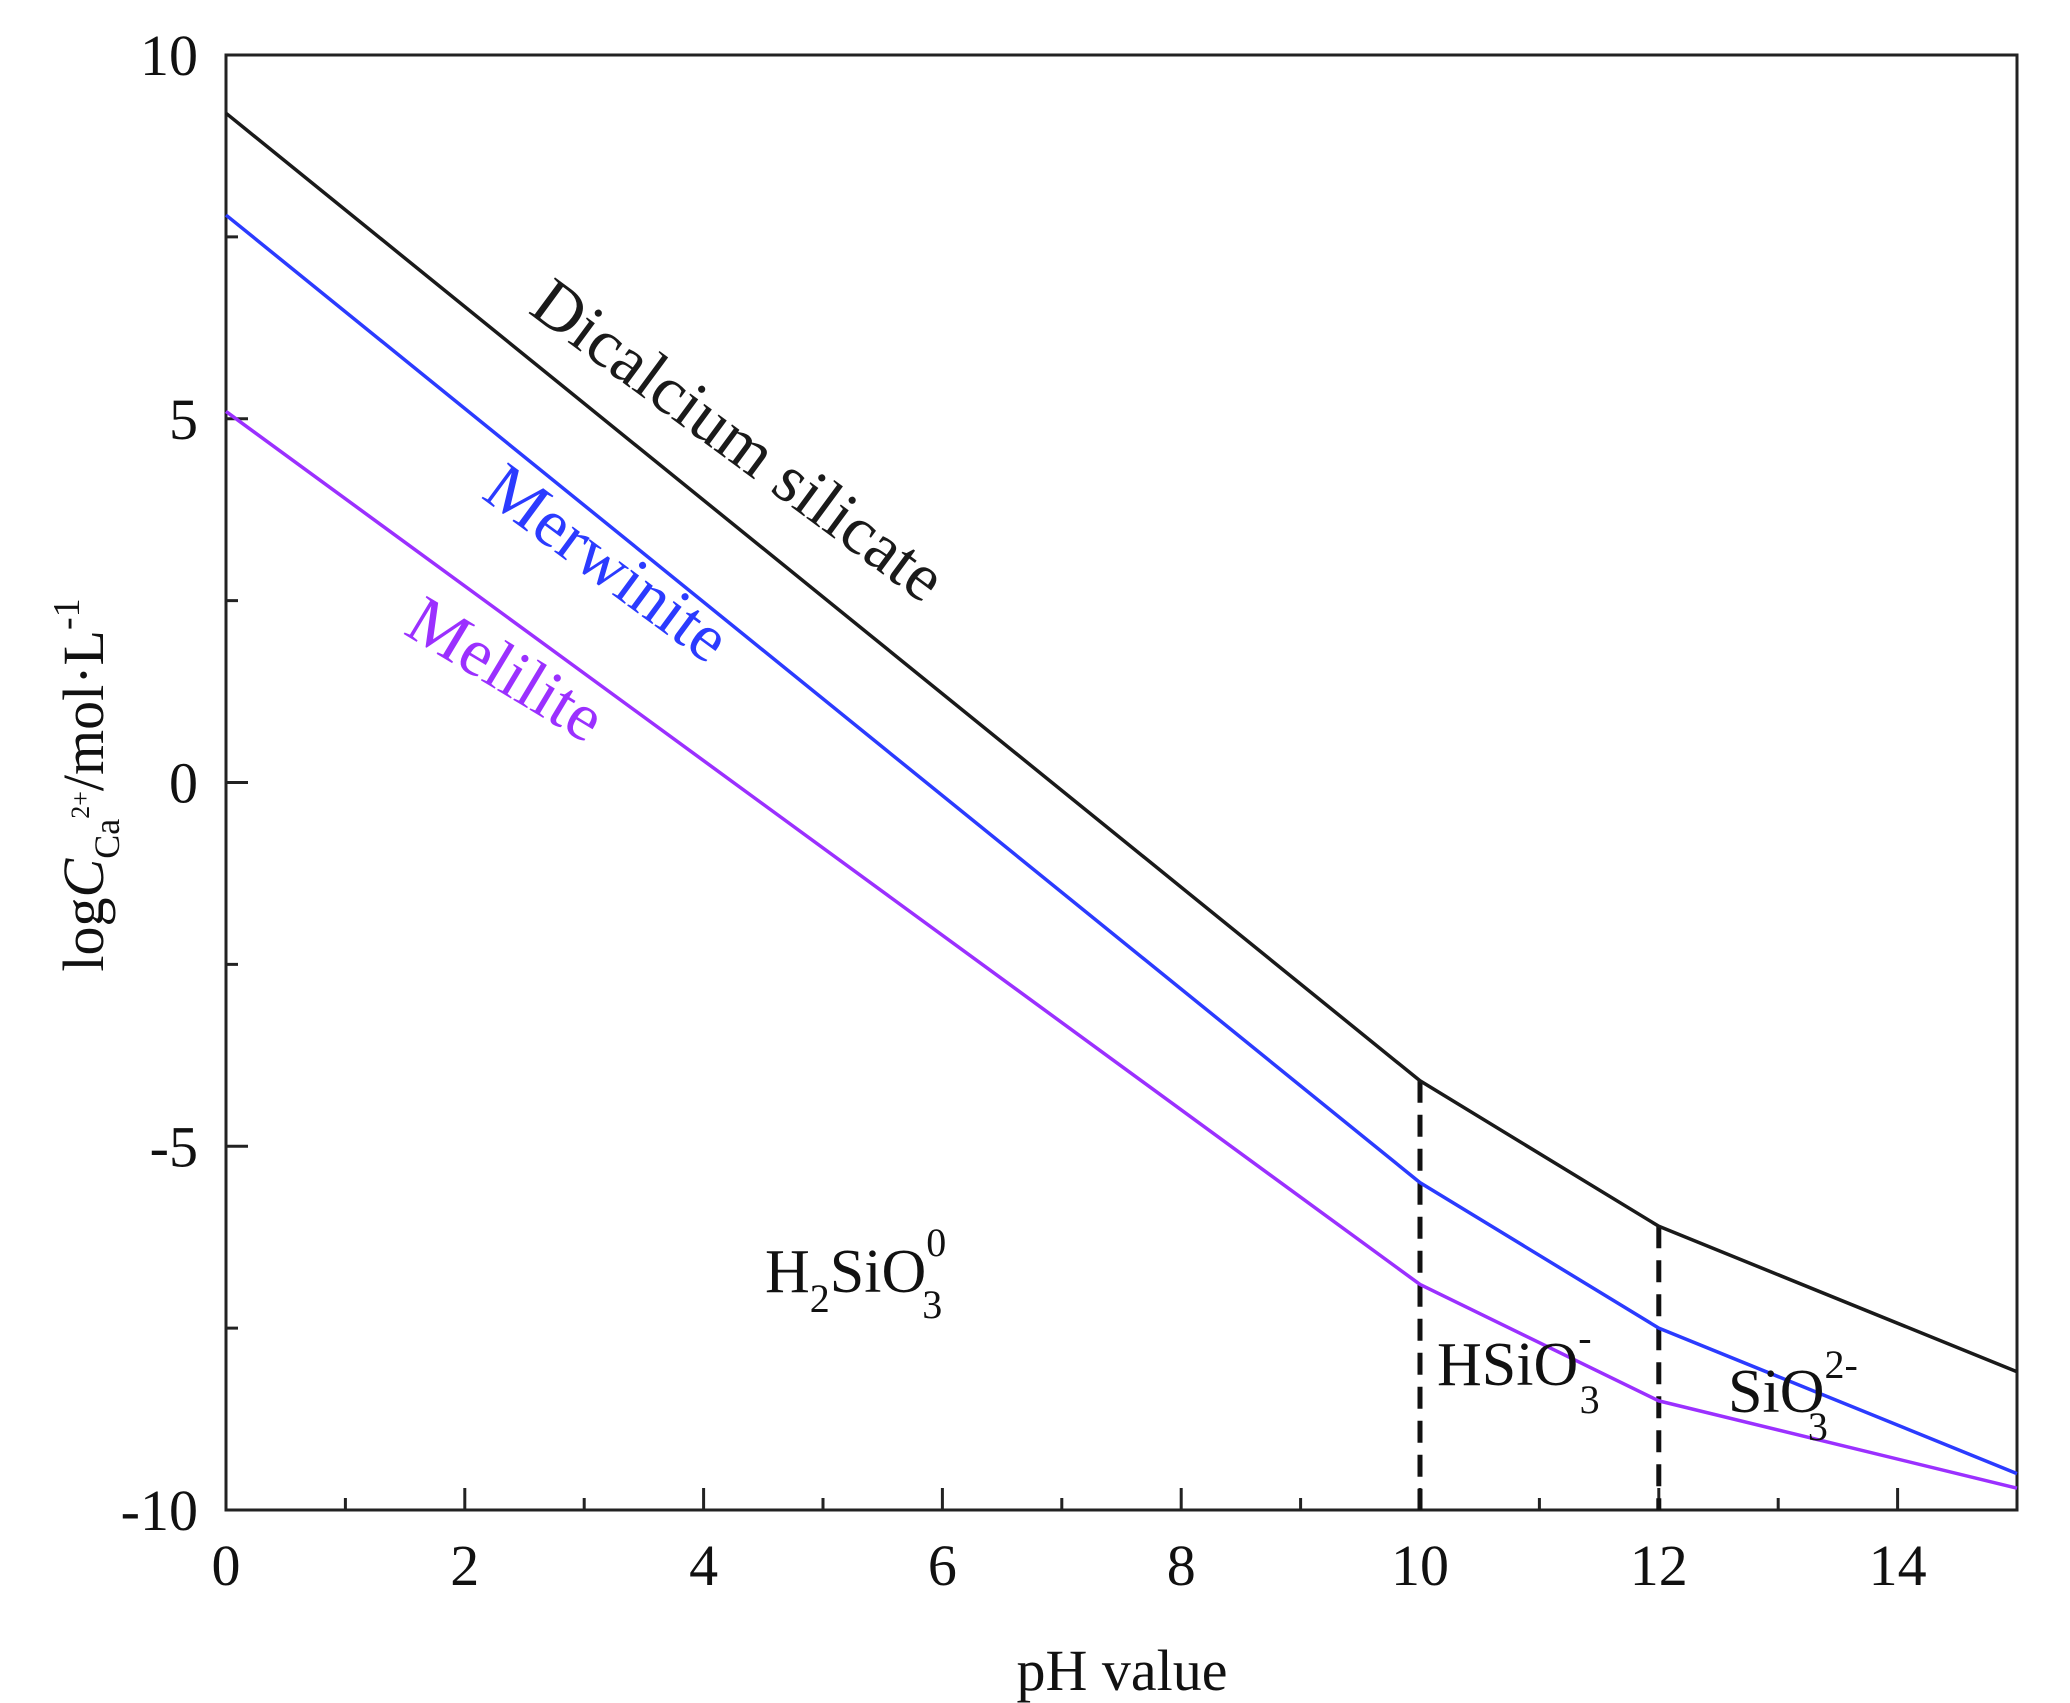  I want to click on y-tick-label: -5, so click(174, 1146).